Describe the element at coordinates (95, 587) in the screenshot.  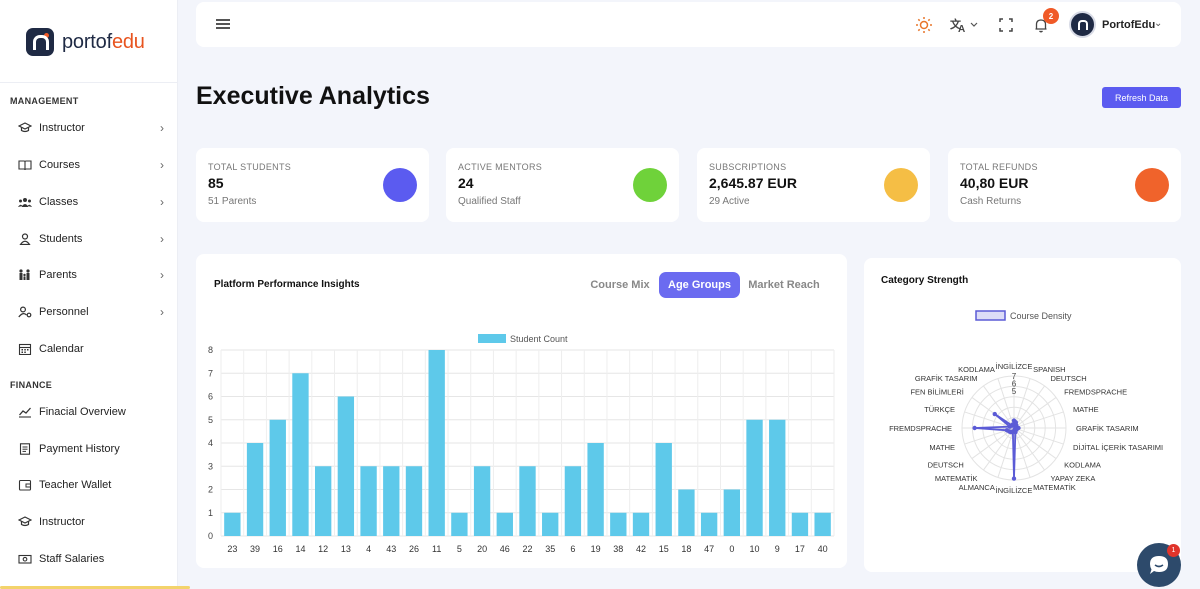
I see `sidebar-bottom-bar` at that location.